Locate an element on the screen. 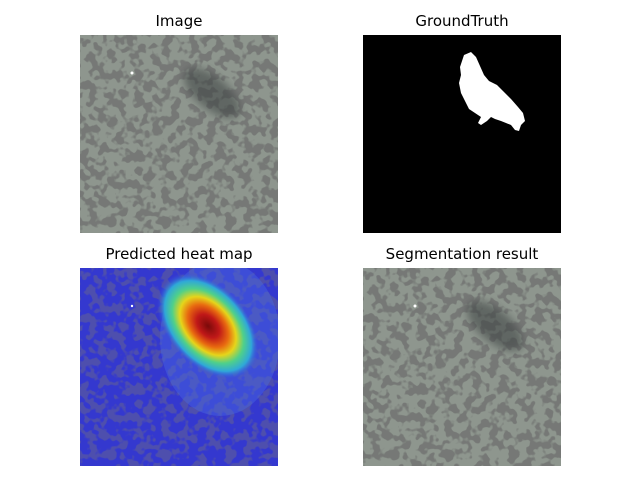 The width and height of the screenshot is (640, 480). mask-image is located at coordinates (462, 134).